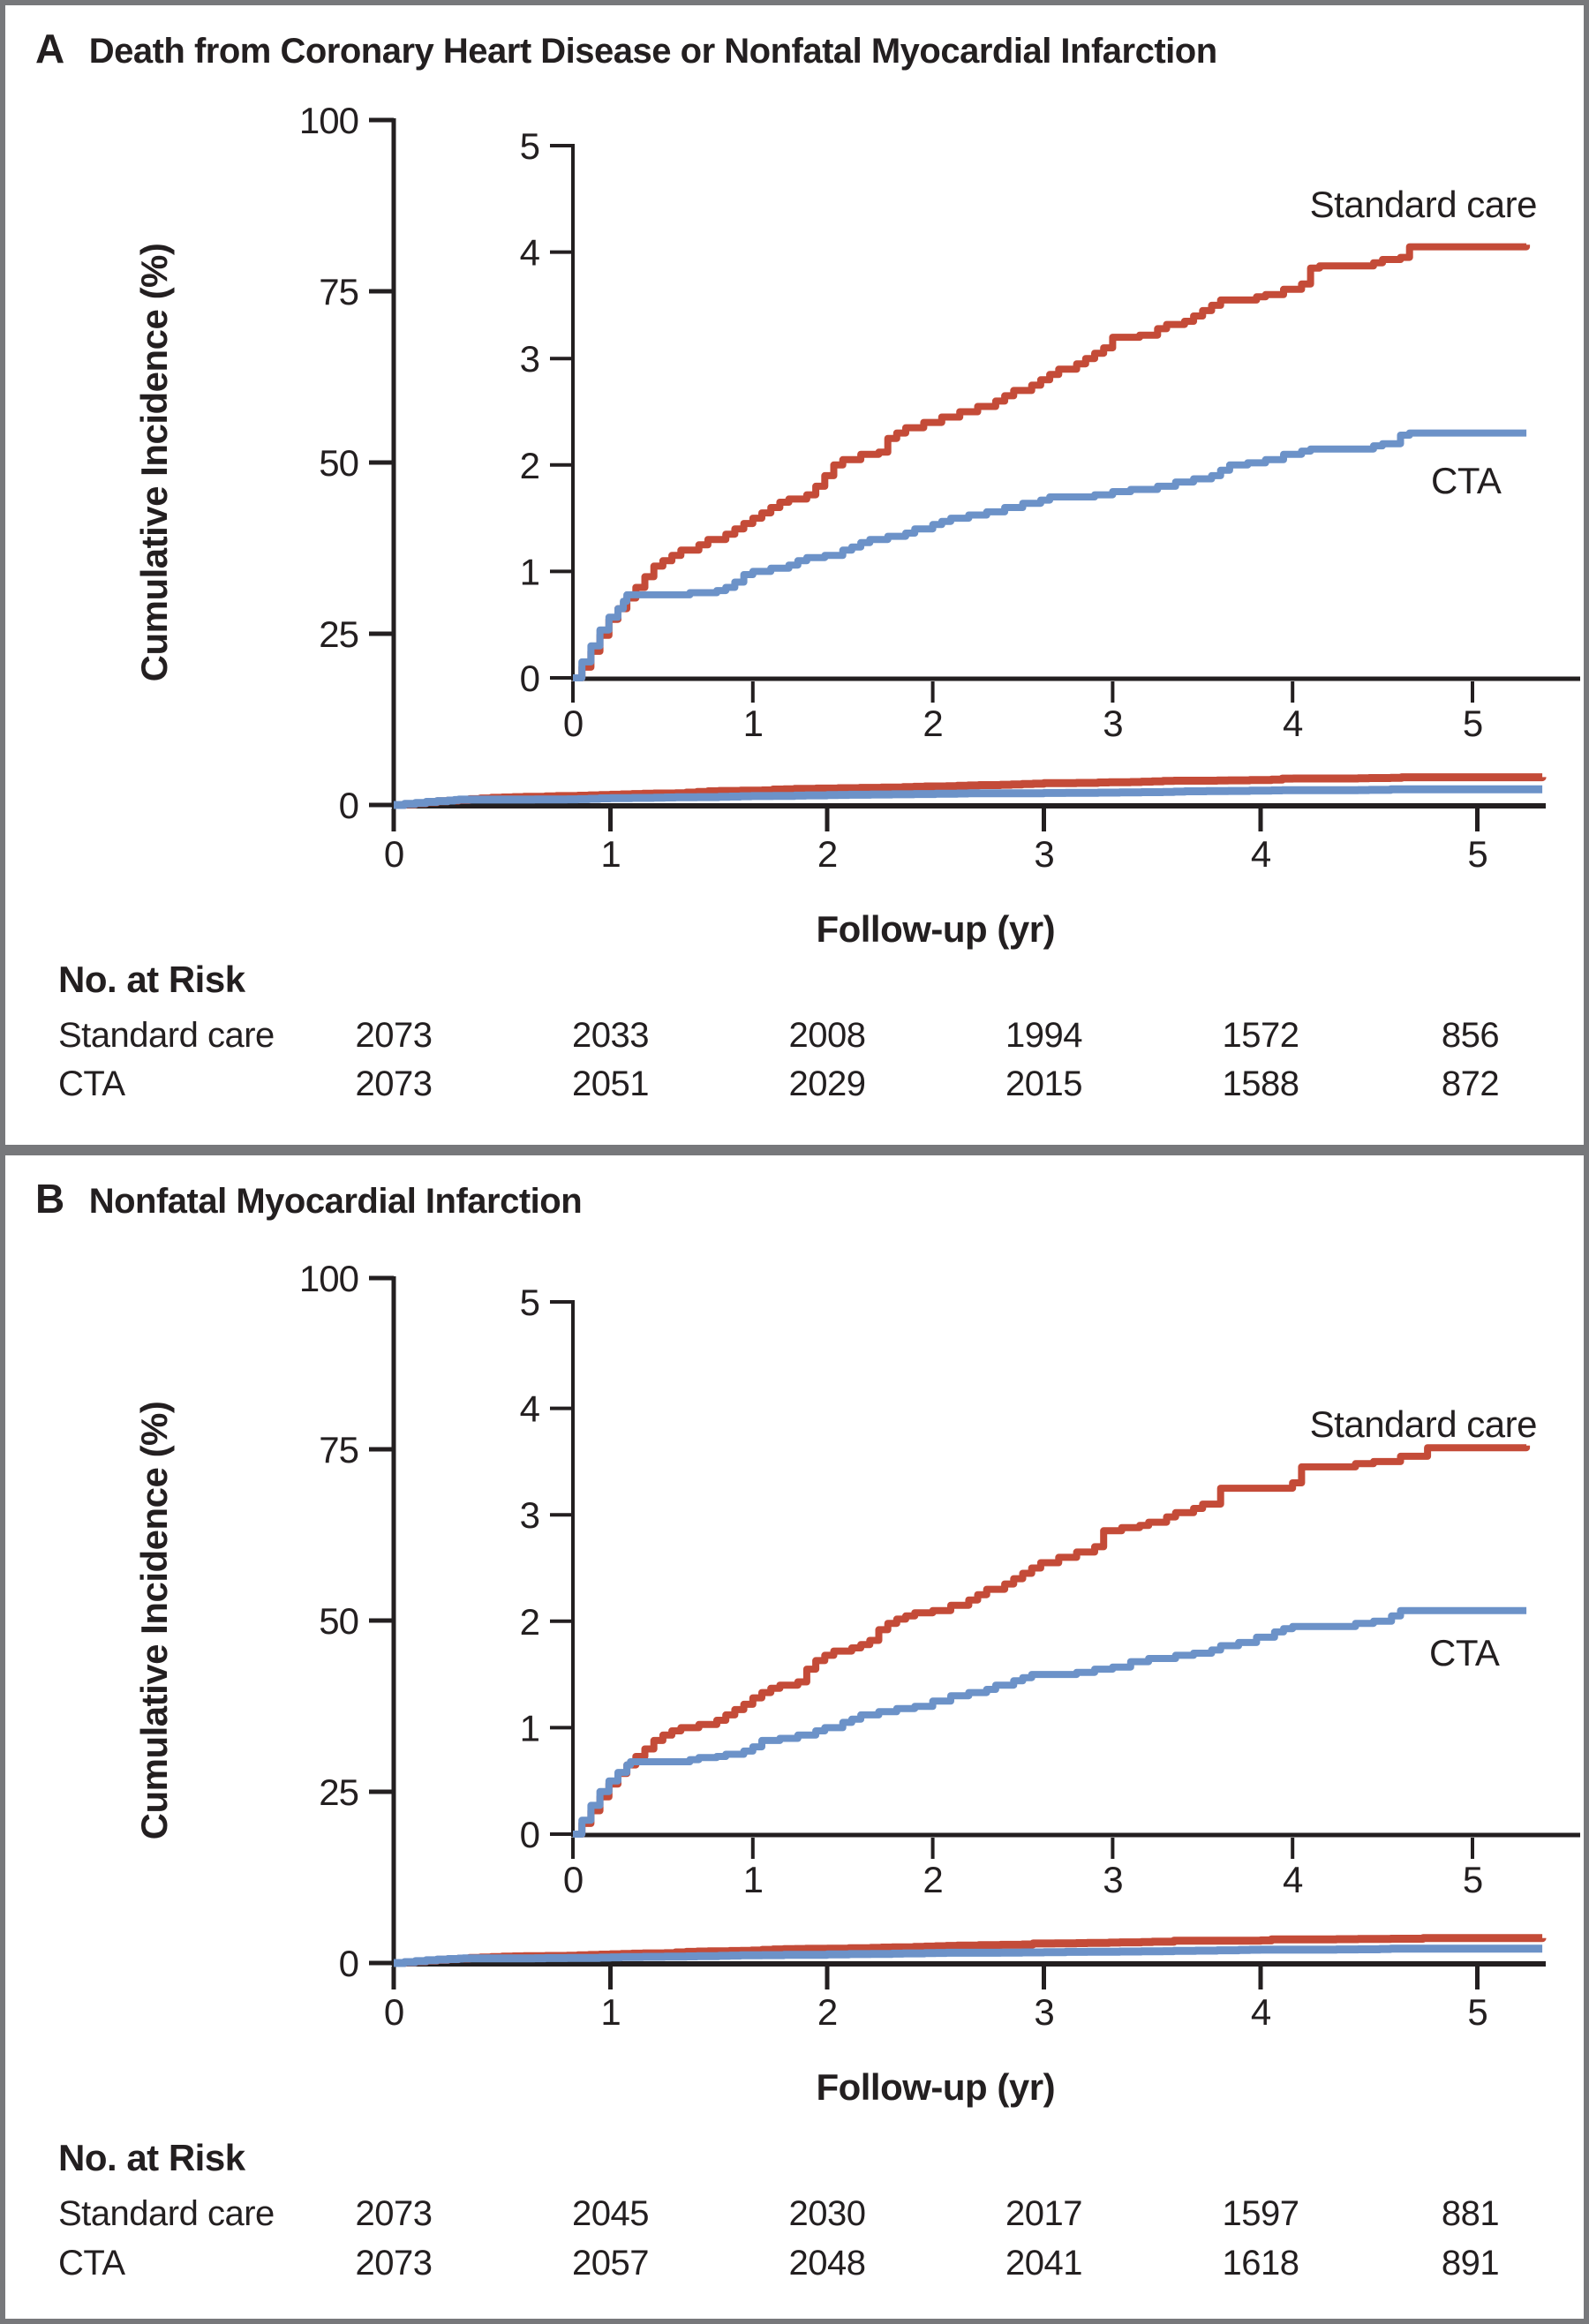  What do you see at coordinates (1470, 2213) in the screenshot?
I see `risk-value: 881` at bounding box center [1470, 2213].